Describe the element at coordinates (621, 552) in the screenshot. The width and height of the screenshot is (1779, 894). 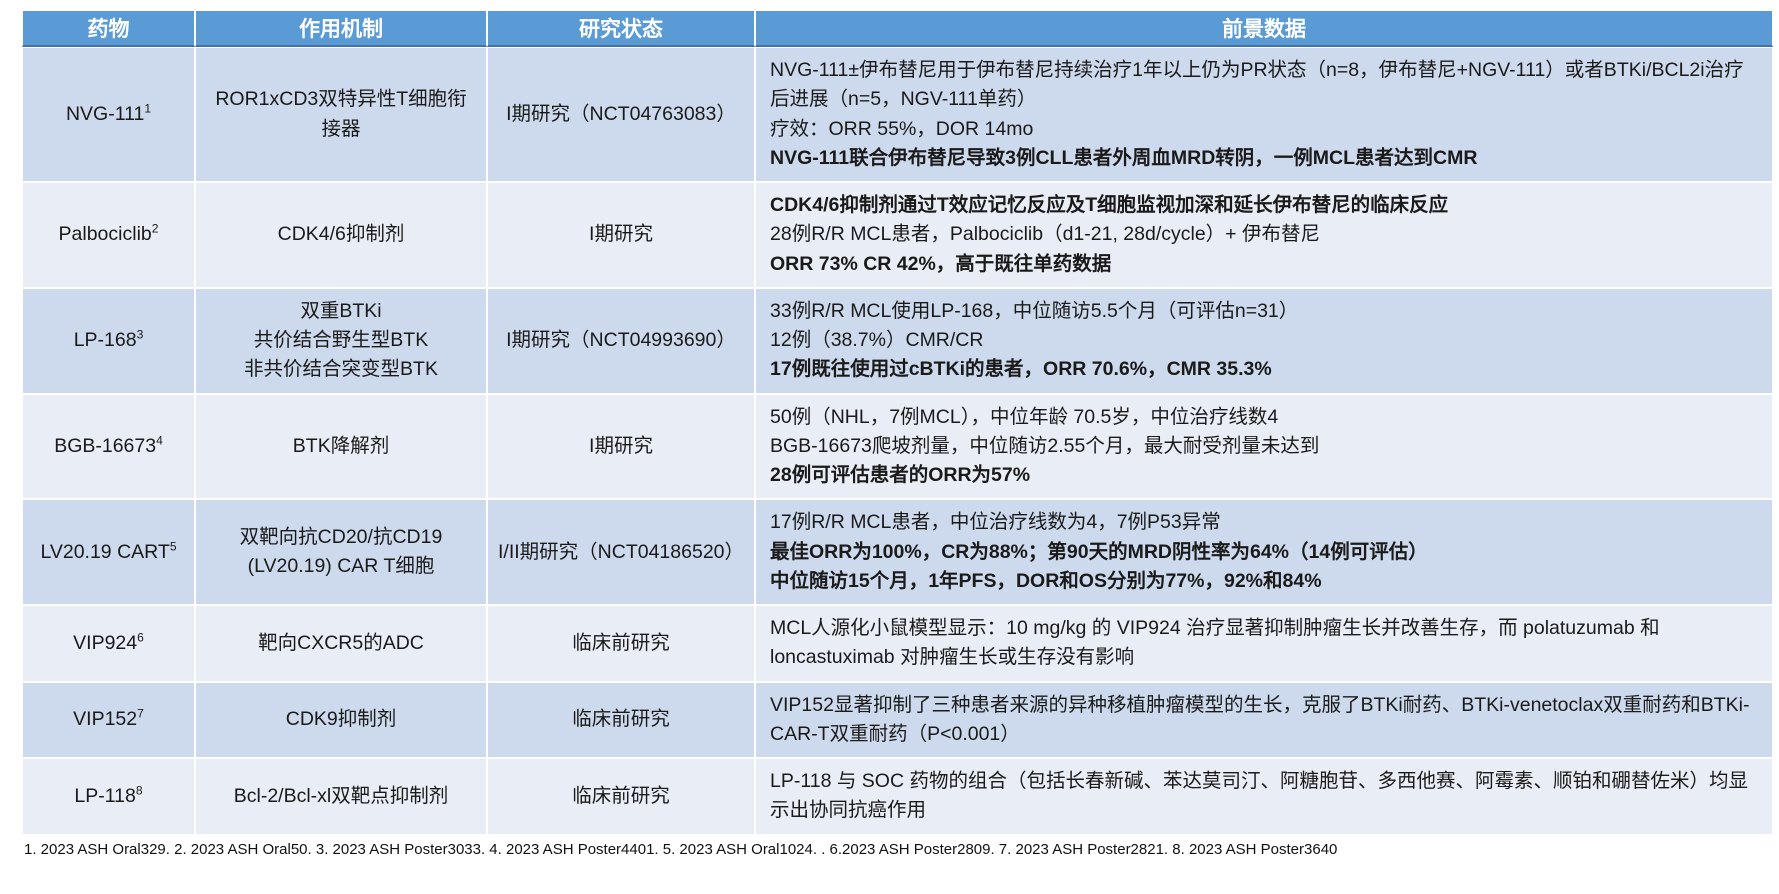
I see `status-cell: I/II期研究（NCT04186520）` at that location.